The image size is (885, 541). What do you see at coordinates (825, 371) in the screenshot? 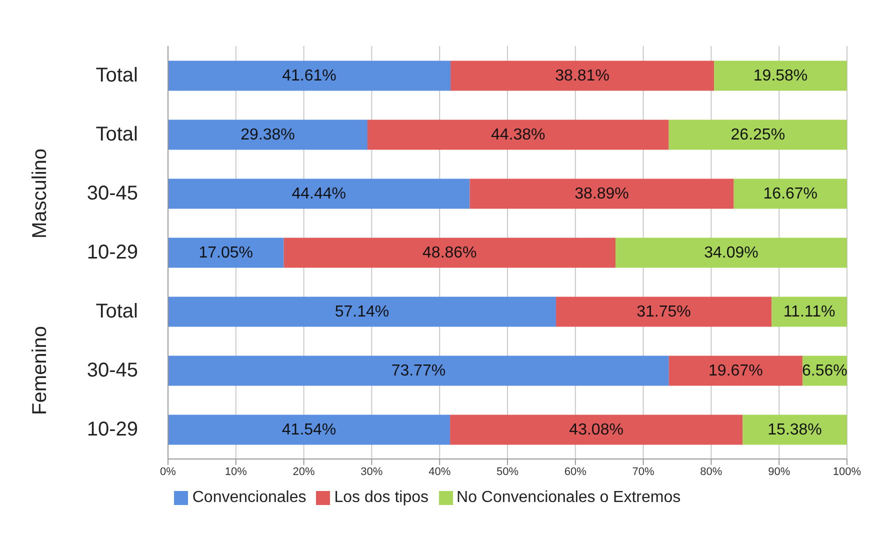
I see `data-label: 6.56%` at bounding box center [825, 371].